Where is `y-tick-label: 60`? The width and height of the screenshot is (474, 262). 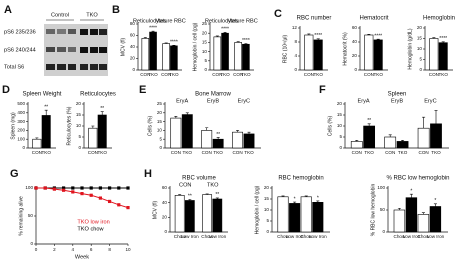
y-tick-label: 60 is located at coordinates (355, 27).